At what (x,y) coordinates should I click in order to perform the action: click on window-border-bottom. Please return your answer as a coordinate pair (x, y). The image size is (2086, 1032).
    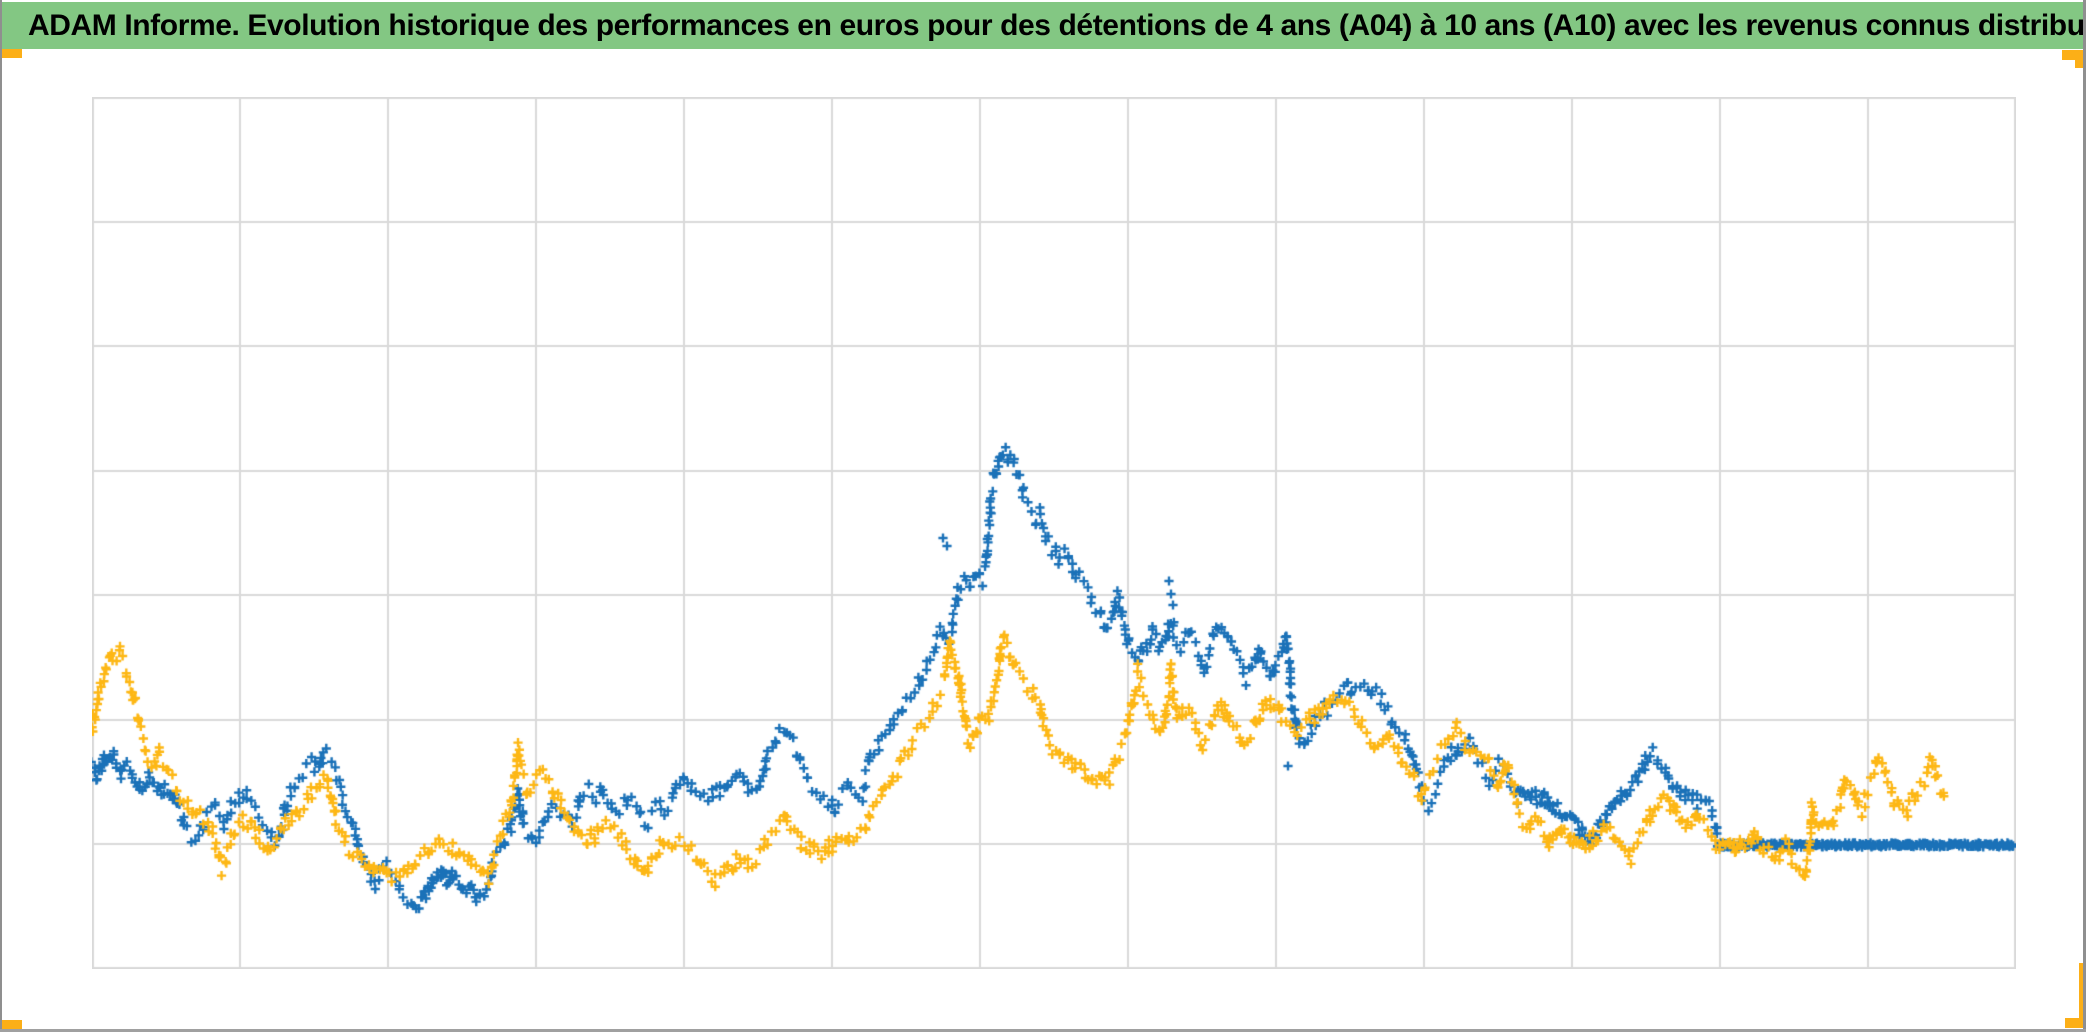
    Looking at the image, I should click on (1043, 1030).